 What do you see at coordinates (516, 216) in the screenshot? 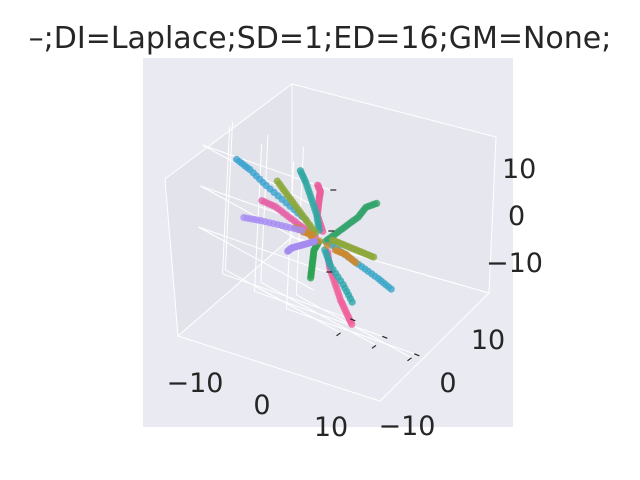
I see `z-tick-label-0: 0` at bounding box center [516, 216].